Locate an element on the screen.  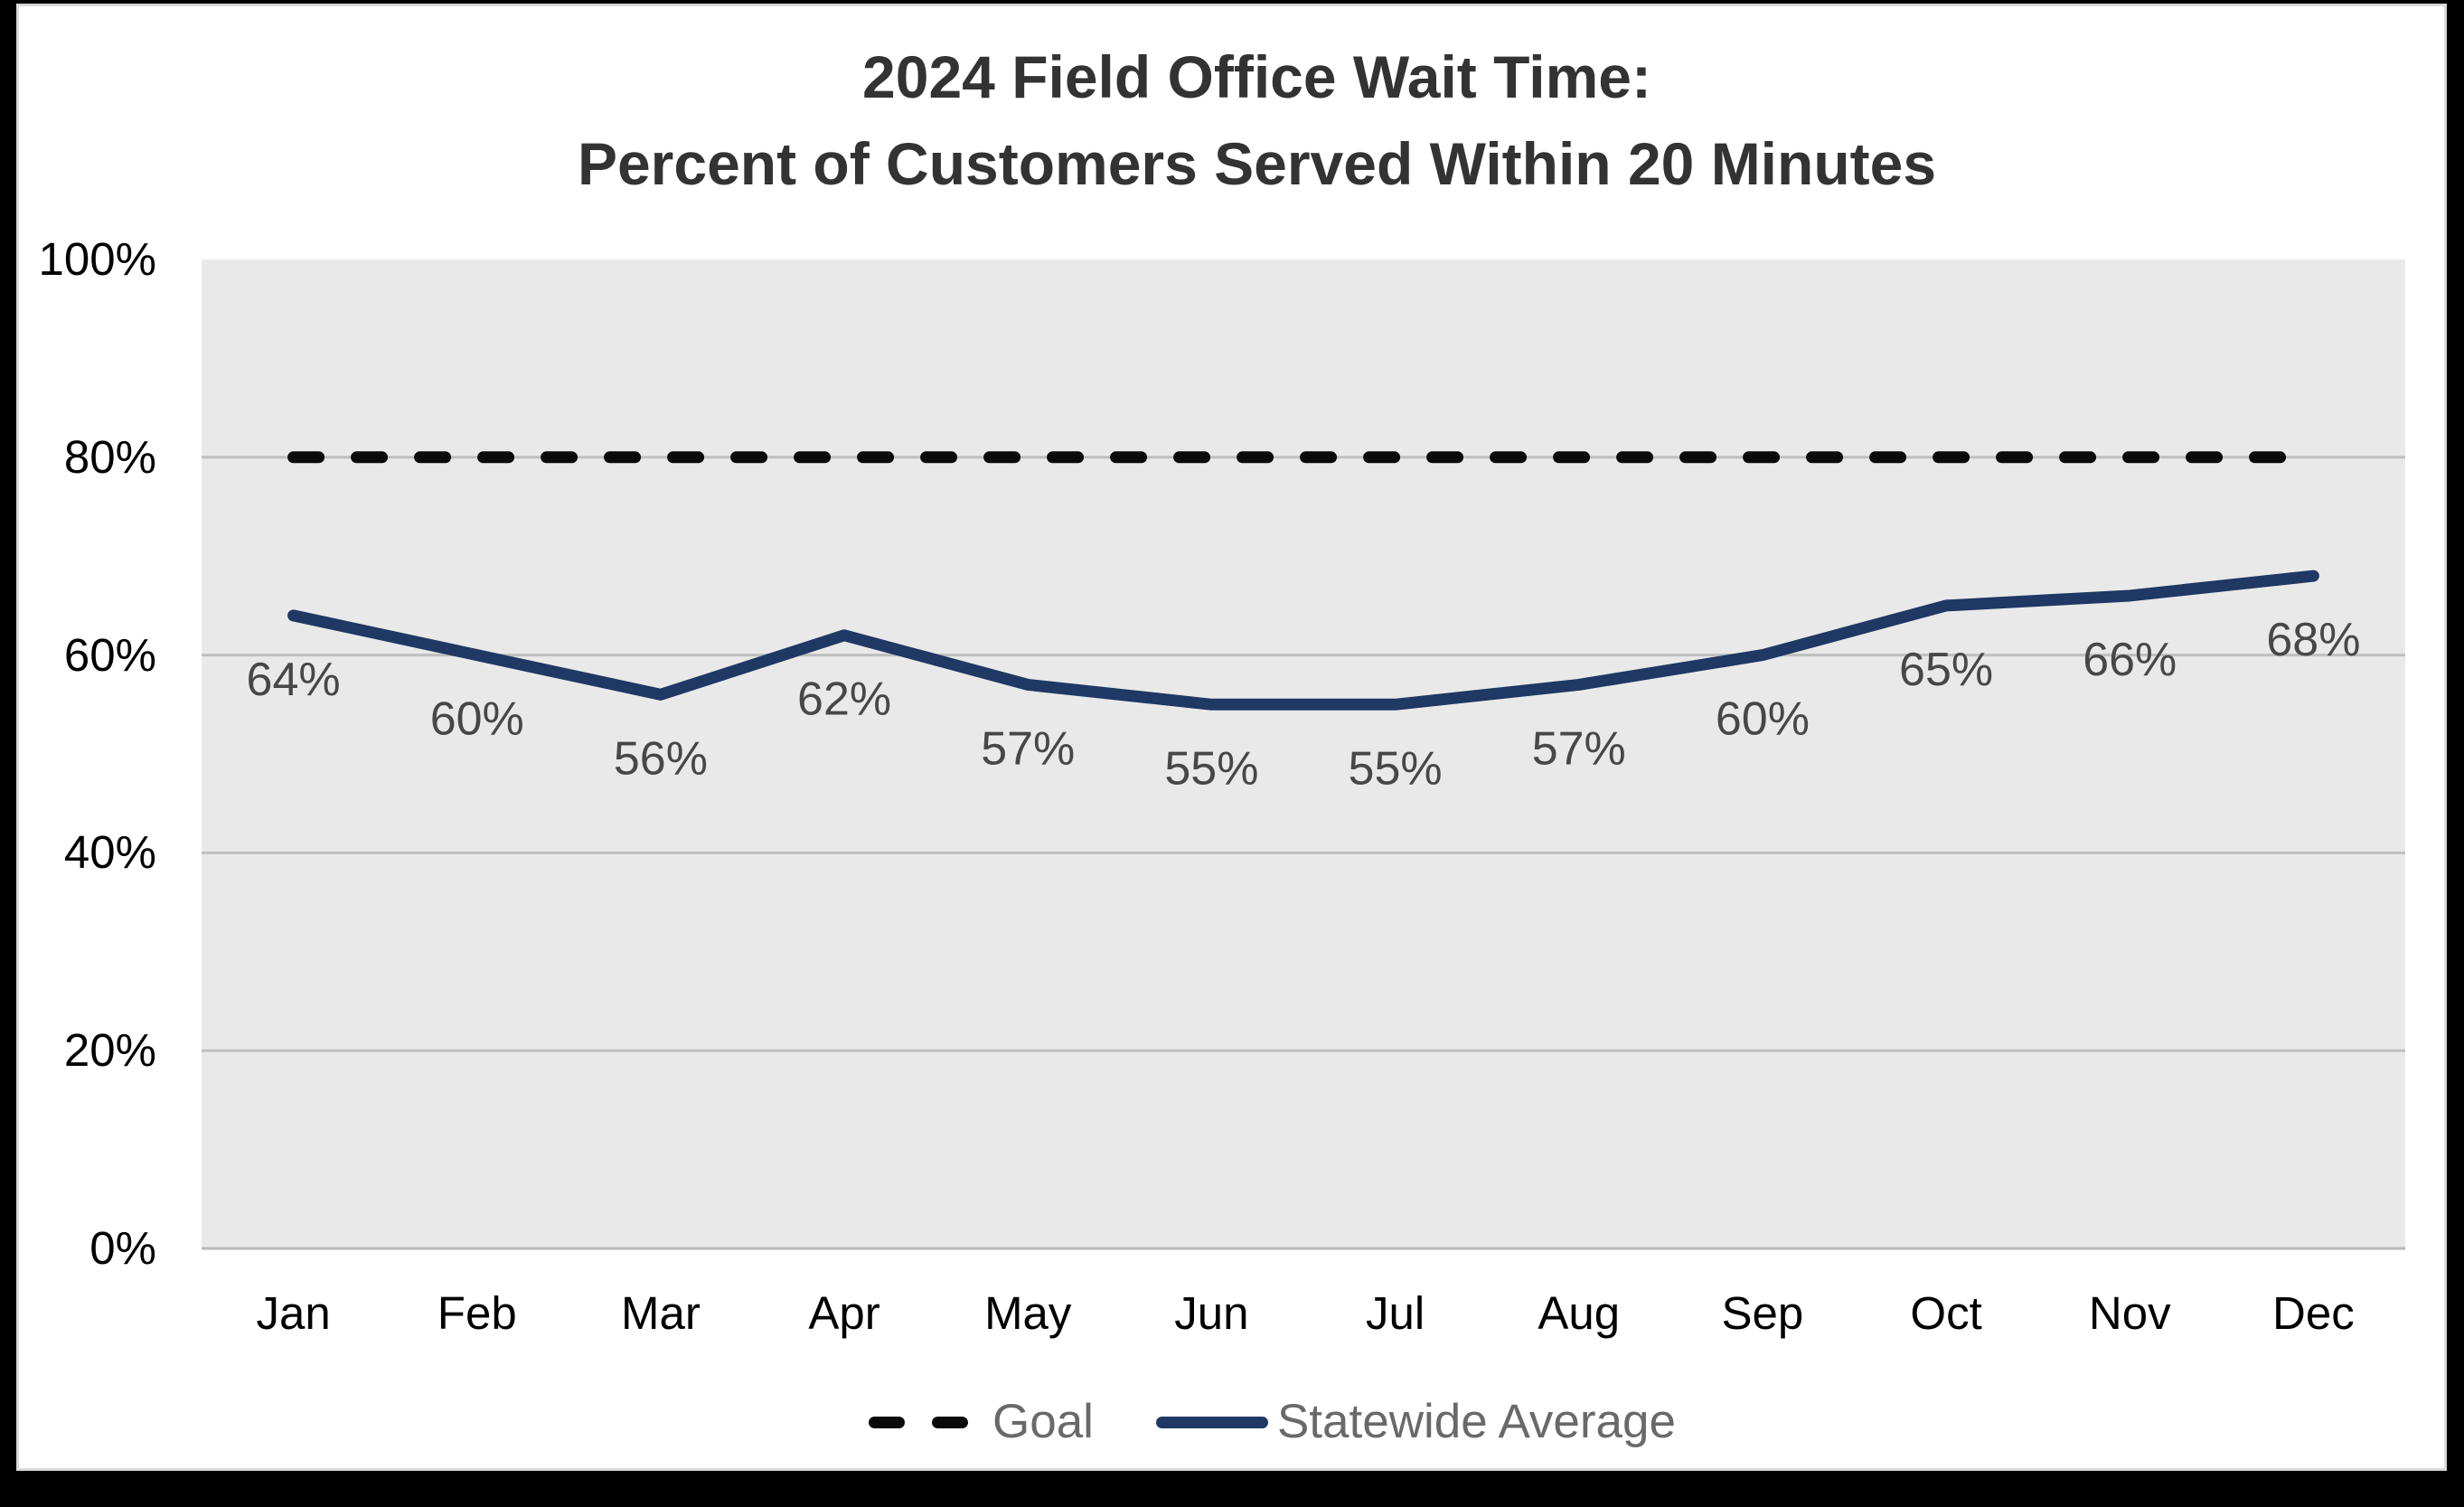
y-axis-label-20%: 20% is located at coordinates (109, 1050).